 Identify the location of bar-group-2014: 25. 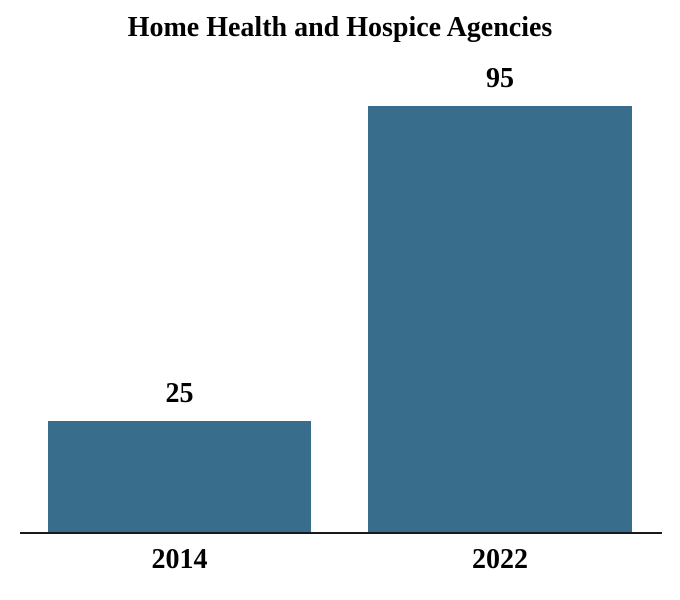
(179, 455).